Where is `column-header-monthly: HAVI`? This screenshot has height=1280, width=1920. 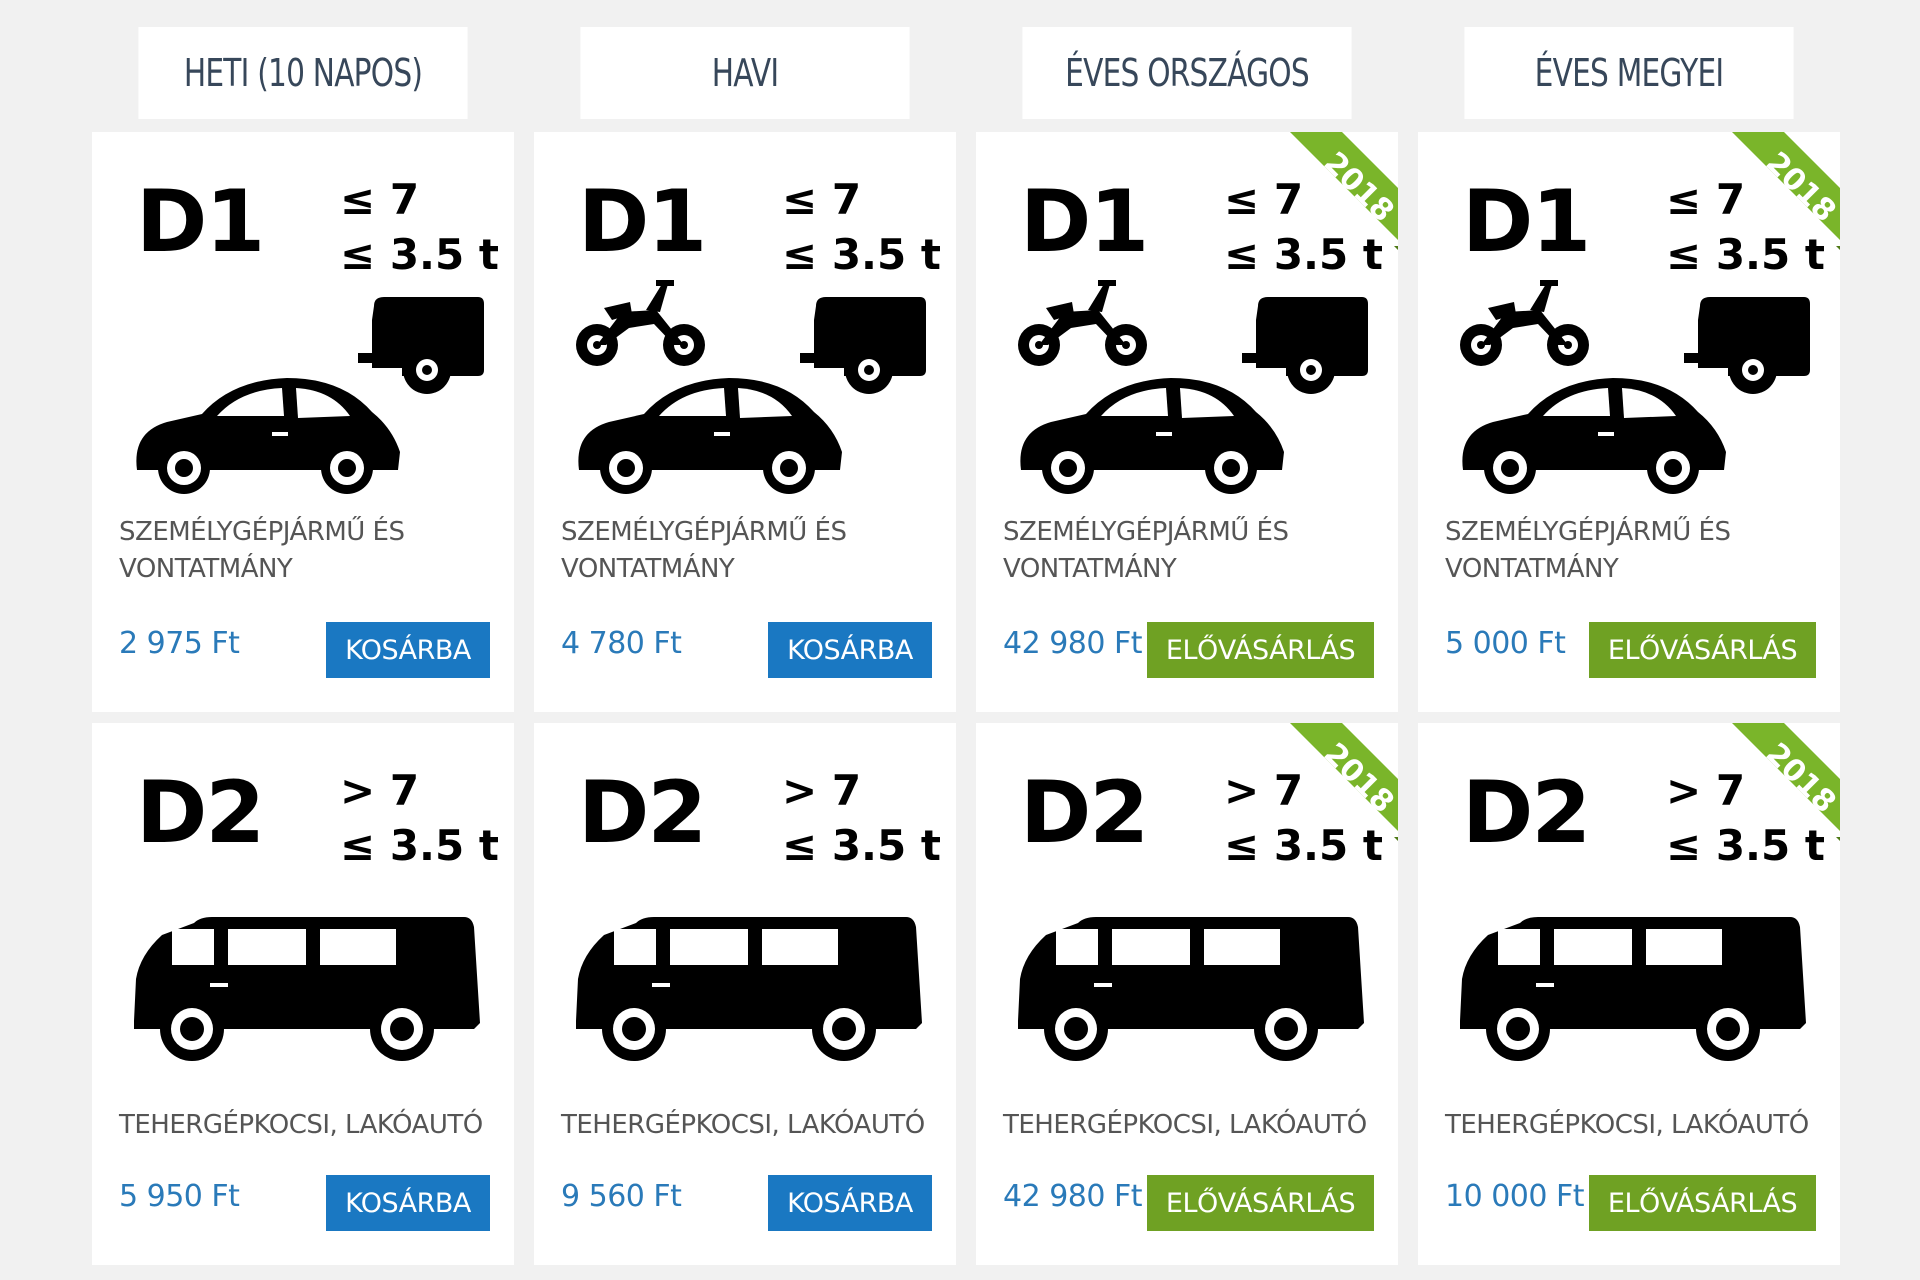
column-header-monthly: HAVI is located at coordinates (745, 73).